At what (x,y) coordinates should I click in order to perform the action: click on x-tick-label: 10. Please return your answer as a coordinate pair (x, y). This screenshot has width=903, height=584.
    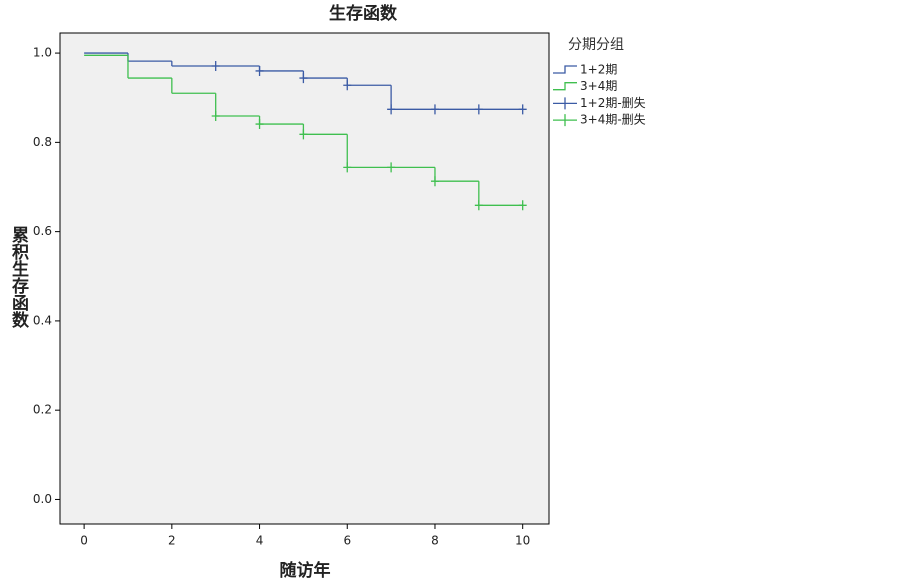
    Looking at the image, I should click on (522, 541).